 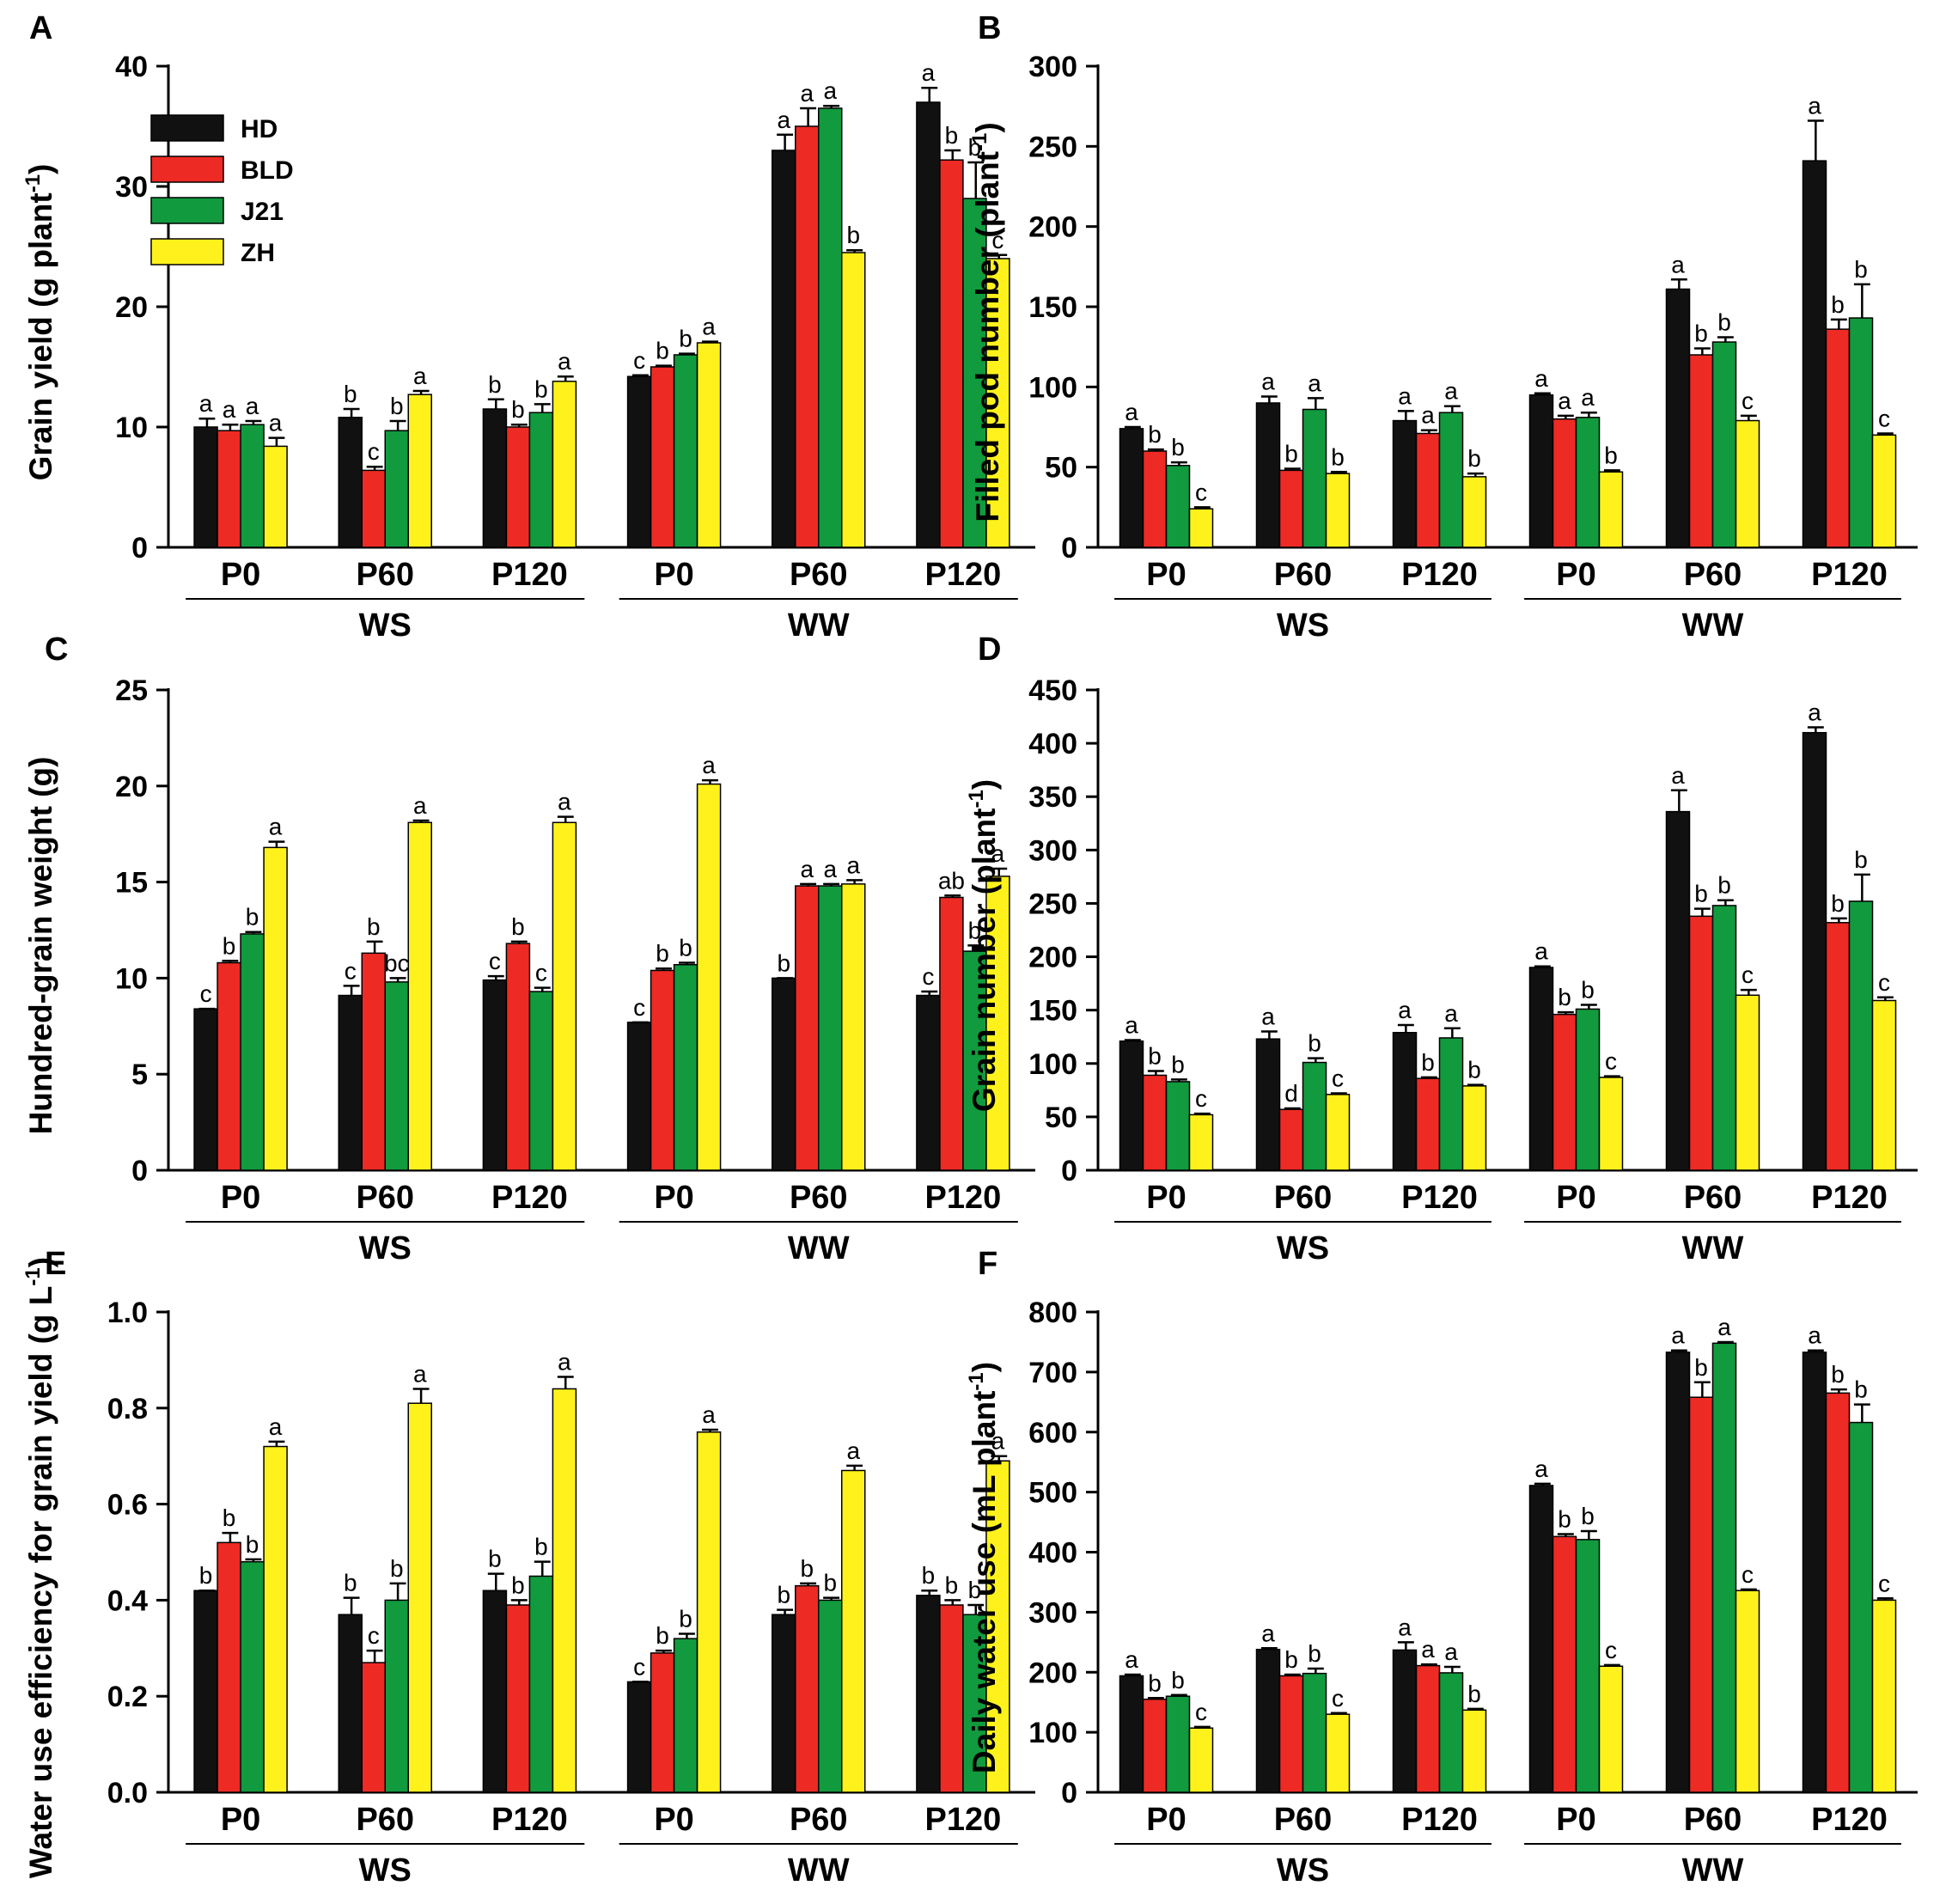 What do you see at coordinates (1052, 67) in the screenshot?
I see `y-tick-label: 300` at bounding box center [1052, 67].